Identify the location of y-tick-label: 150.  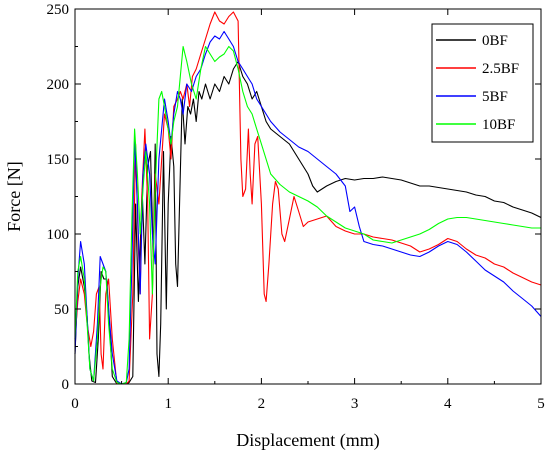
(58, 160).